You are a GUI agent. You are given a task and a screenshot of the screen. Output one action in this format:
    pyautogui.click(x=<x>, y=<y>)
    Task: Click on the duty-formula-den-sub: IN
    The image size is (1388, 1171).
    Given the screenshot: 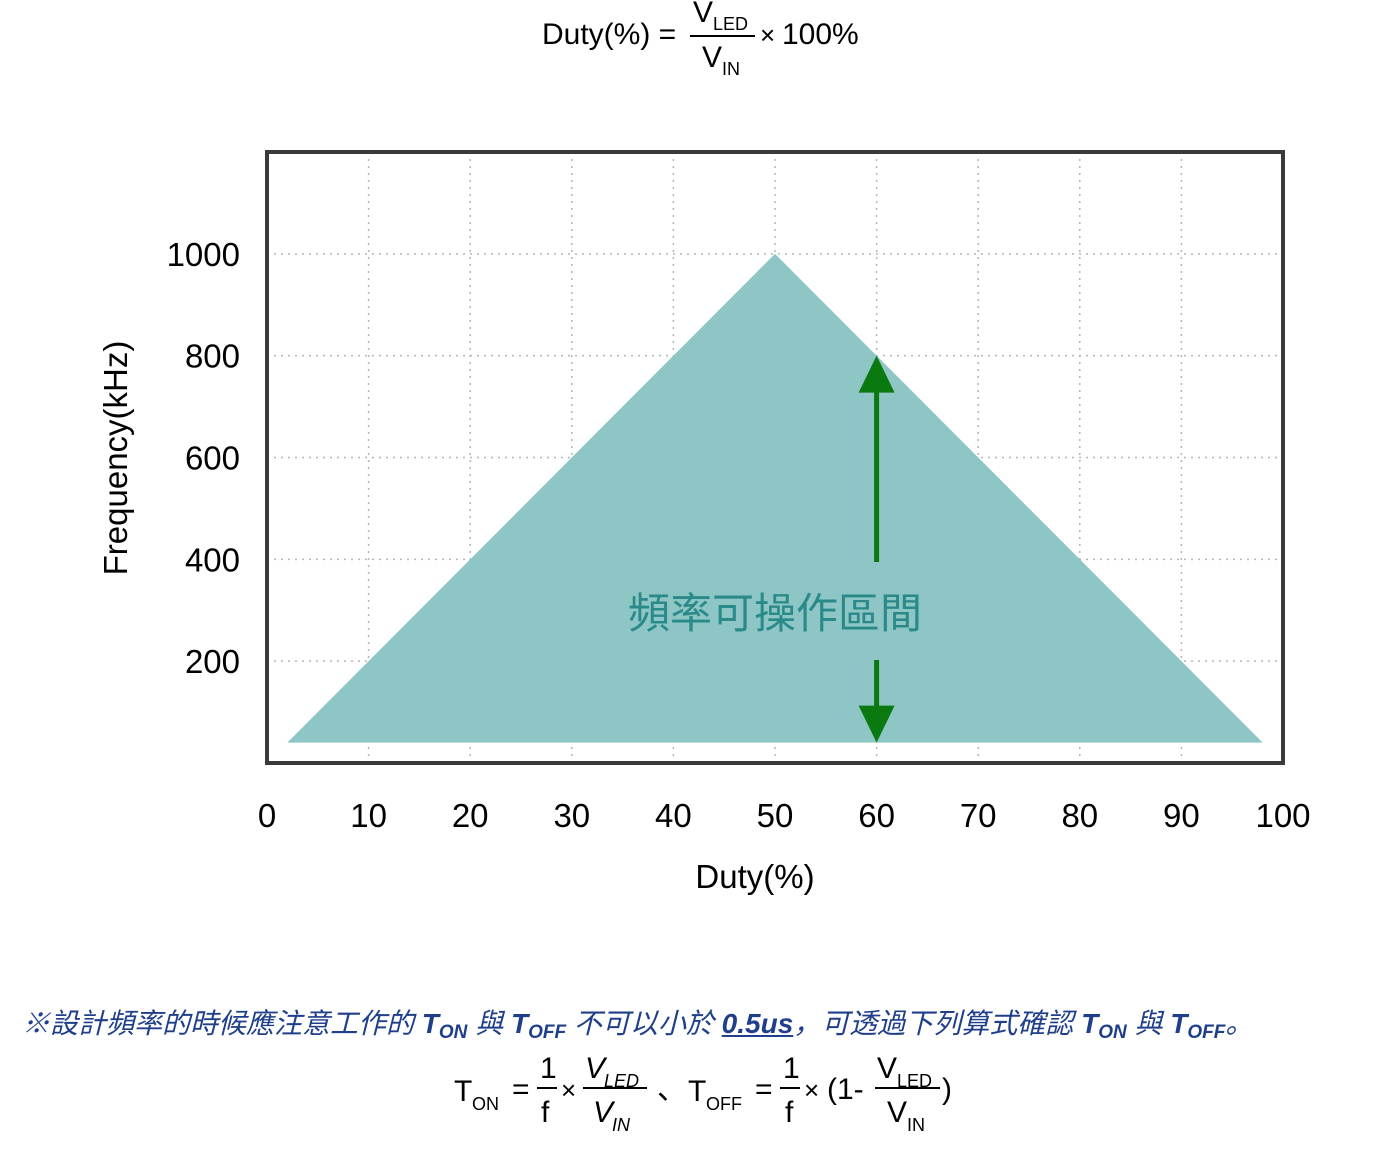 What is the action you would take?
    pyautogui.click(x=731, y=69)
    